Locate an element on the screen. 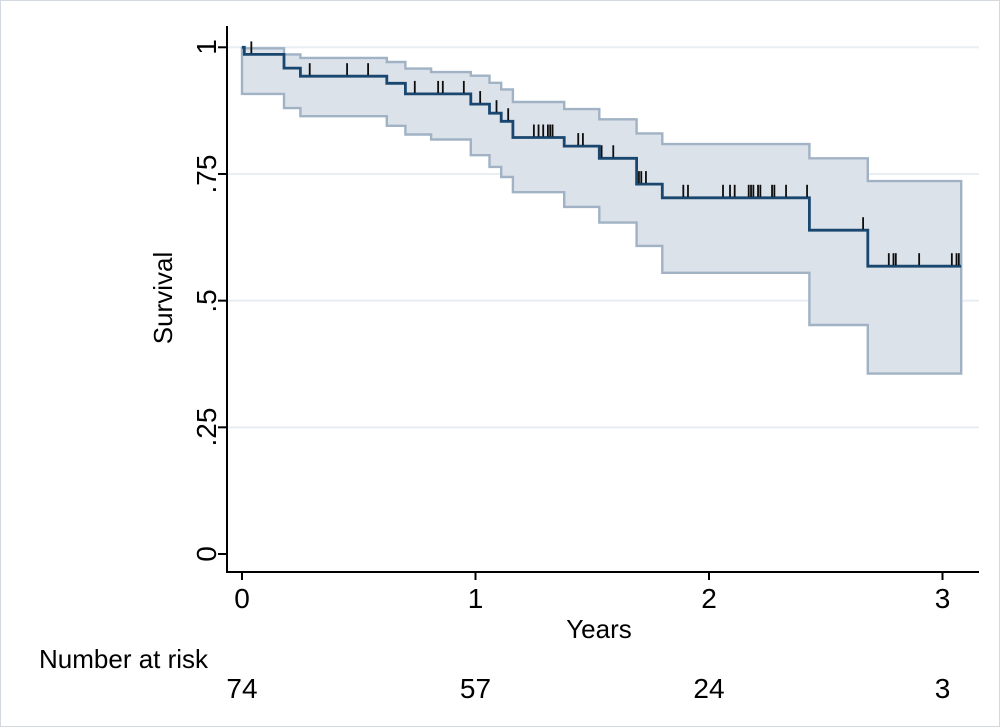 This screenshot has height=728, width=1000. x-axis-title: Years is located at coordinates (599, 629).